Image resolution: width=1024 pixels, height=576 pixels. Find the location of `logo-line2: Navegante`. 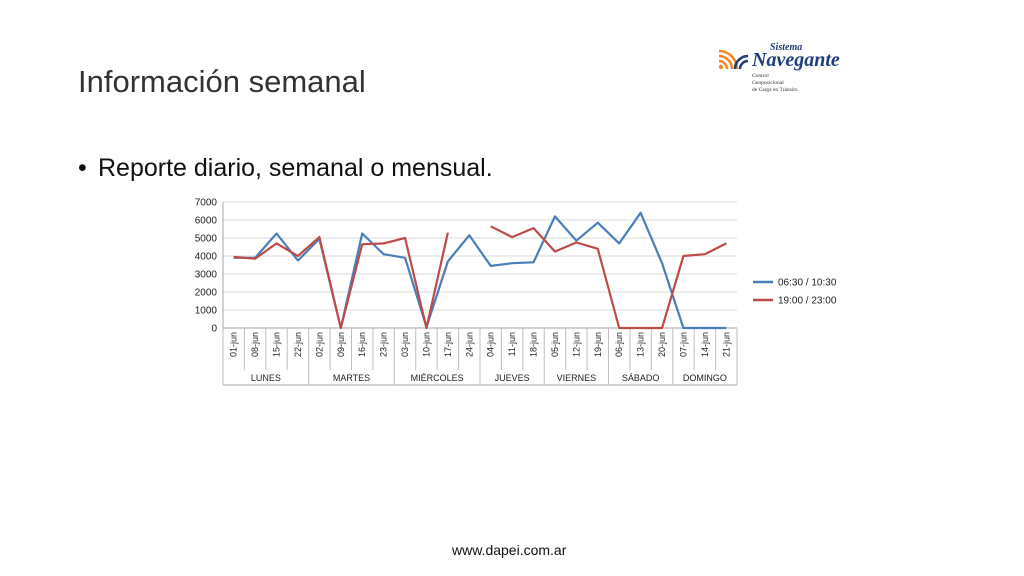

logo-line2: Navegante is located at coordinates (795, 60).